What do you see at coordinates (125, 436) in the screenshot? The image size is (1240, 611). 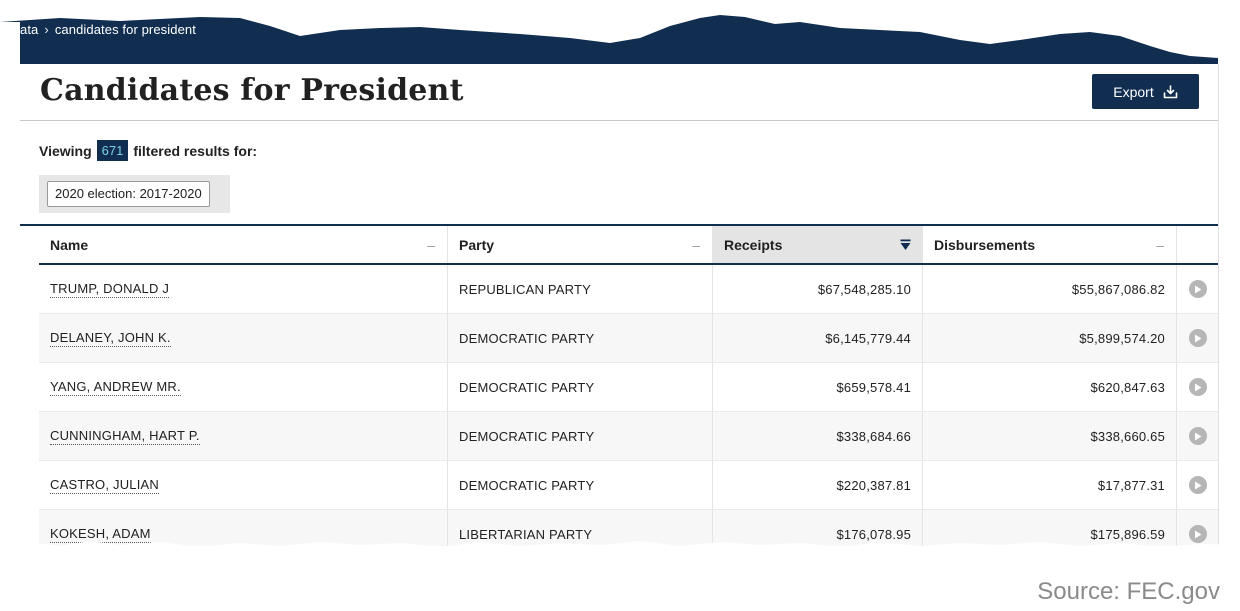 I see `candidate-link: CUNNINGHAM, HART P.` at bounding box center [125, 436].